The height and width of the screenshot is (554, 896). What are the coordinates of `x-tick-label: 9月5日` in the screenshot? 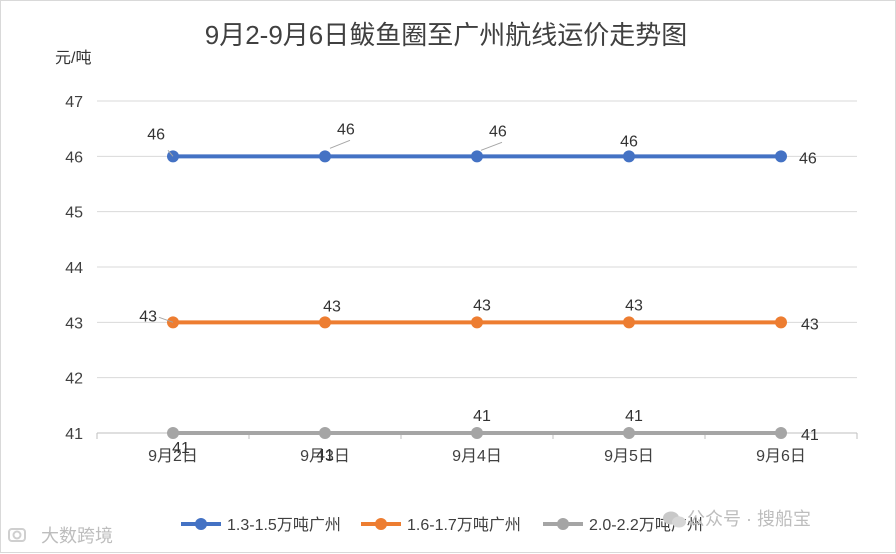 It's located at (629, 456).